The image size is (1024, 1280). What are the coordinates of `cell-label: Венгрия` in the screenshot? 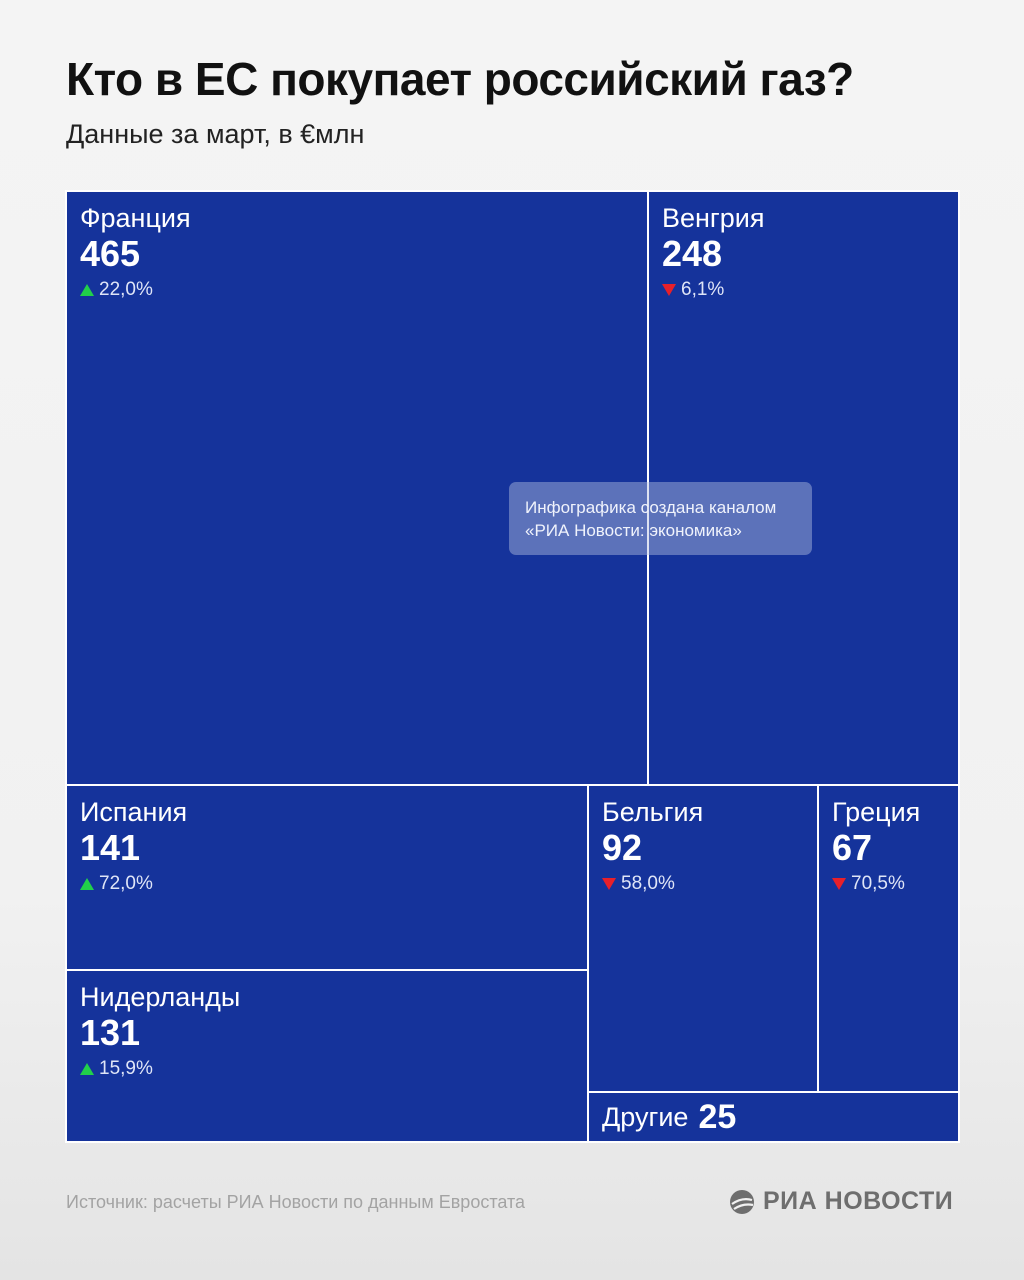 It's located at (713, 218).